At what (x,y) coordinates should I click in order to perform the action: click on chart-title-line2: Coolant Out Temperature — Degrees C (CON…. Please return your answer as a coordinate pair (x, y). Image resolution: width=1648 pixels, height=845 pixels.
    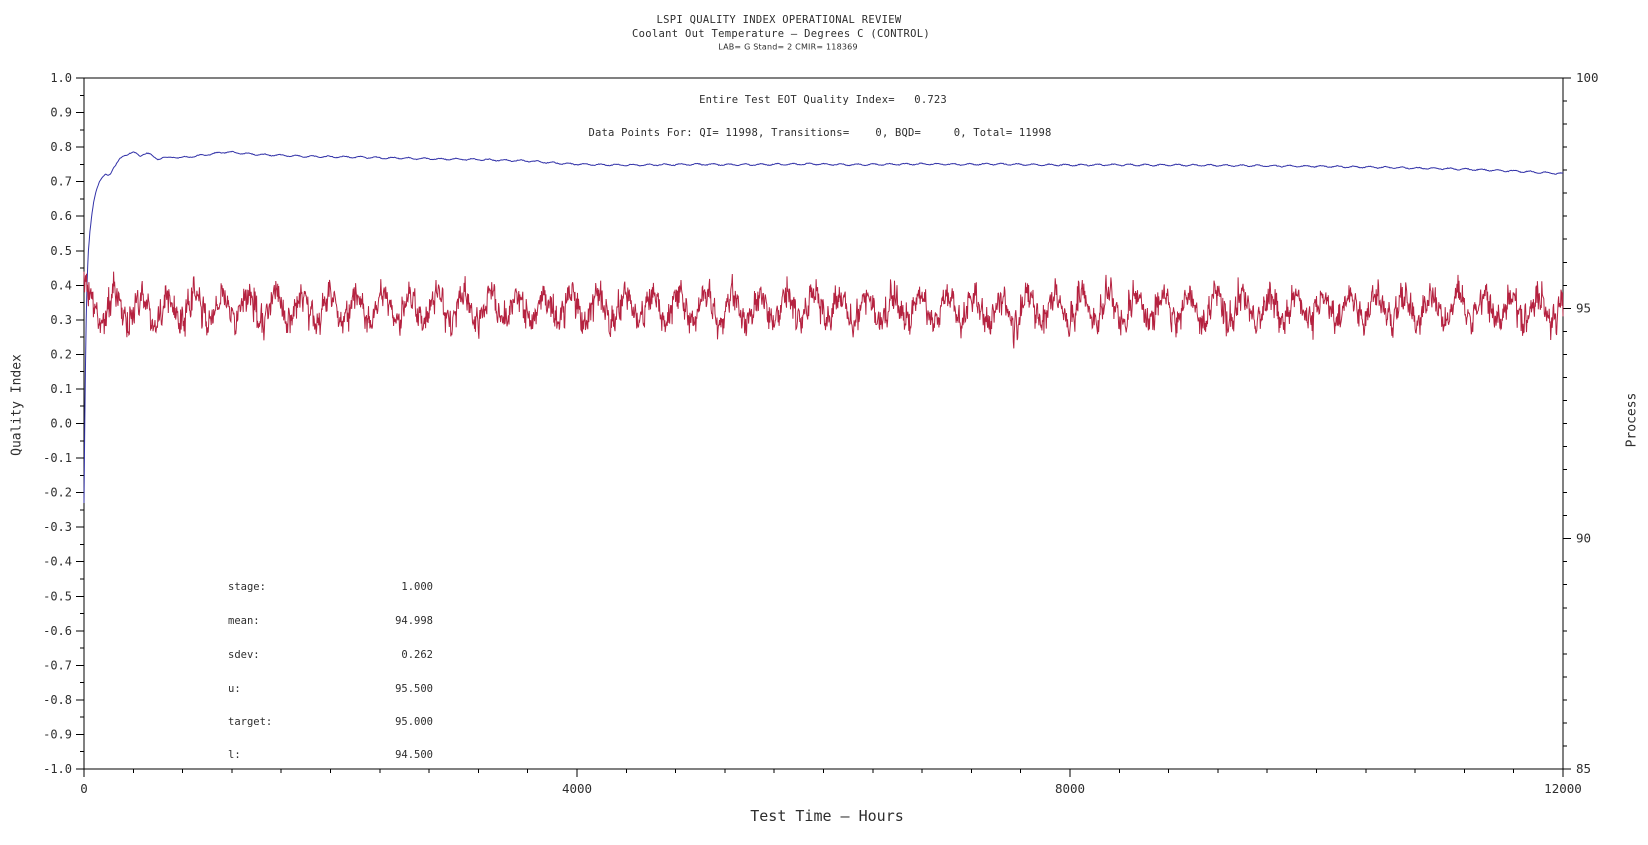
    Looking at the image, I should click on (781, 34).